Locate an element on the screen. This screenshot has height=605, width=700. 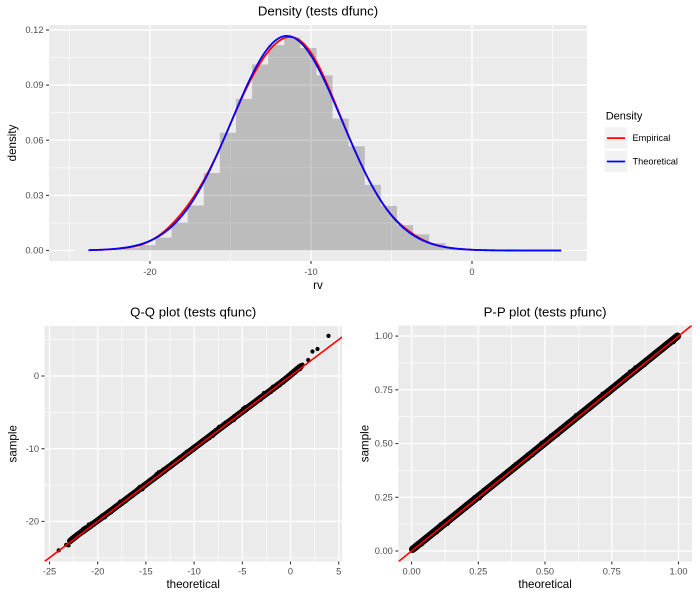
svg-text: 0.12 is located at coordinates (34, 30).